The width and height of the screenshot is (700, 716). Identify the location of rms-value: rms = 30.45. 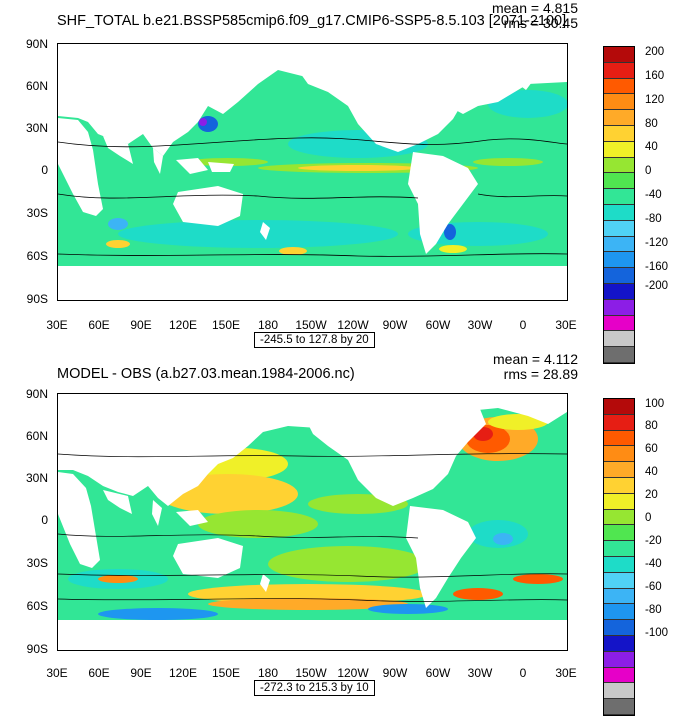
(540, 23).